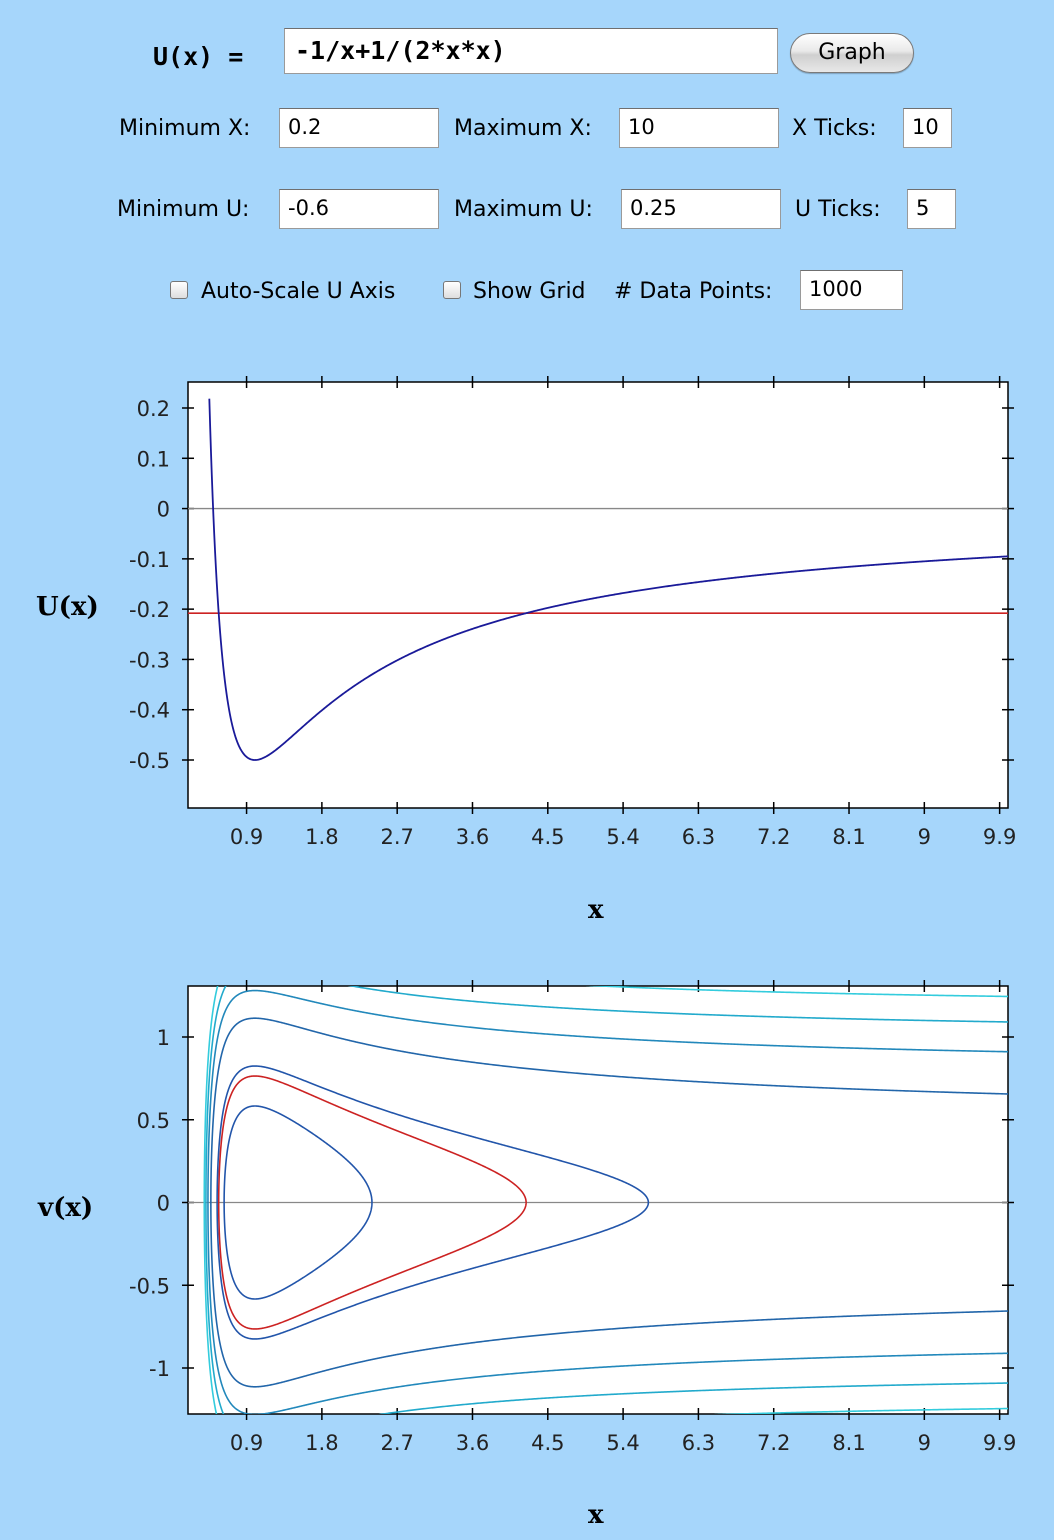  What do you see at coordinates (523, 128) in the screenshot?
I see `max-x-label: Maximum X:` at bounding box center [523, 128].